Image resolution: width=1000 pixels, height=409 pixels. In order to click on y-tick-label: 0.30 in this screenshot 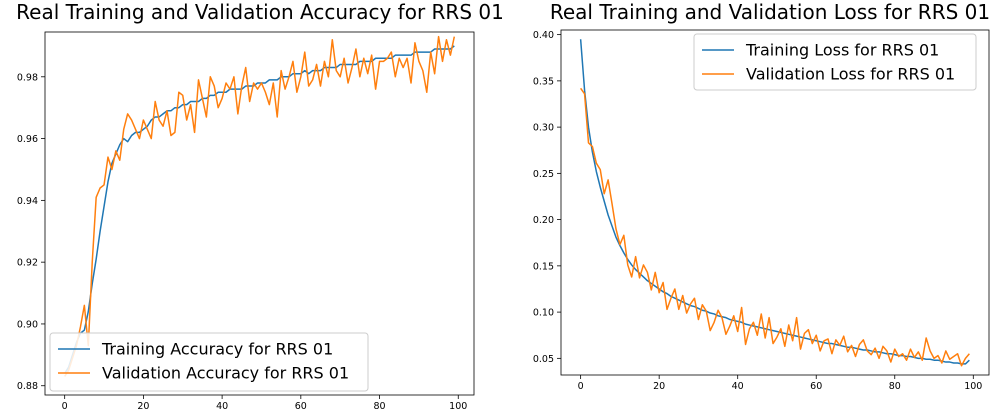, I will do `click(543, 128)`.